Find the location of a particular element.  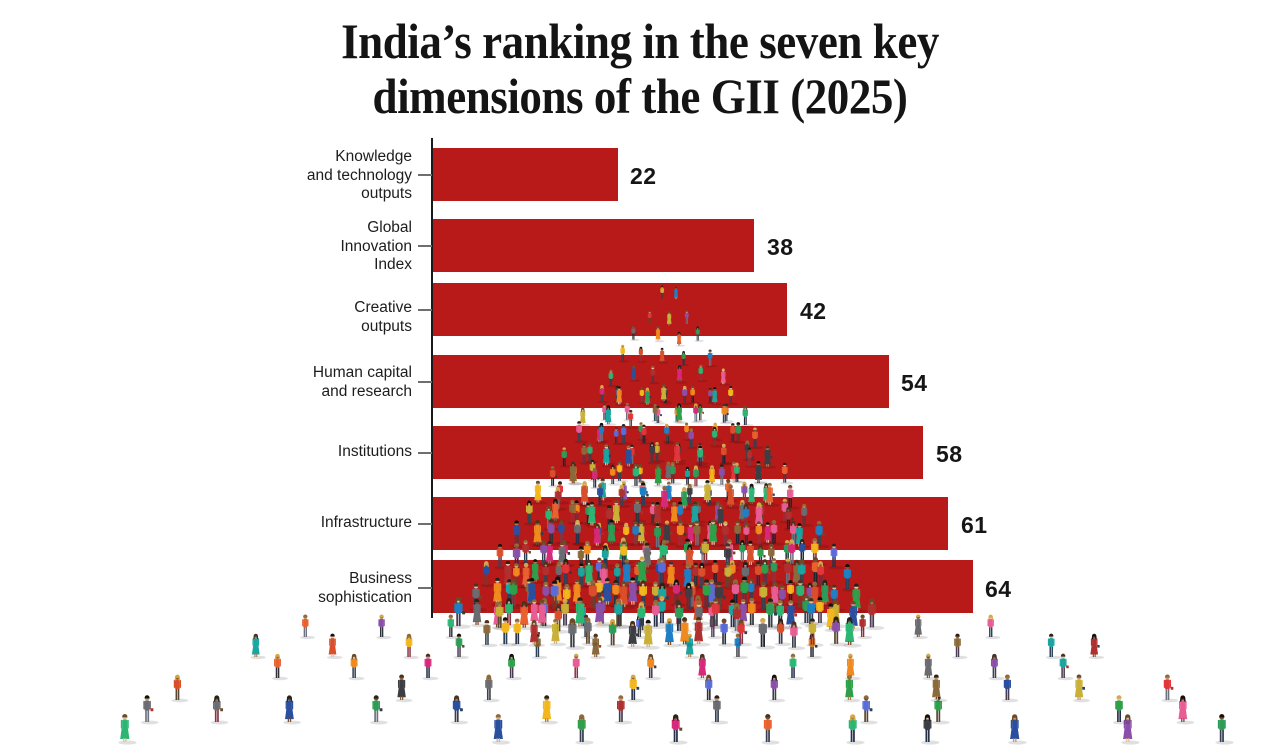

category-label-text: Global Innovation Index is located at coordinates (376, 246).